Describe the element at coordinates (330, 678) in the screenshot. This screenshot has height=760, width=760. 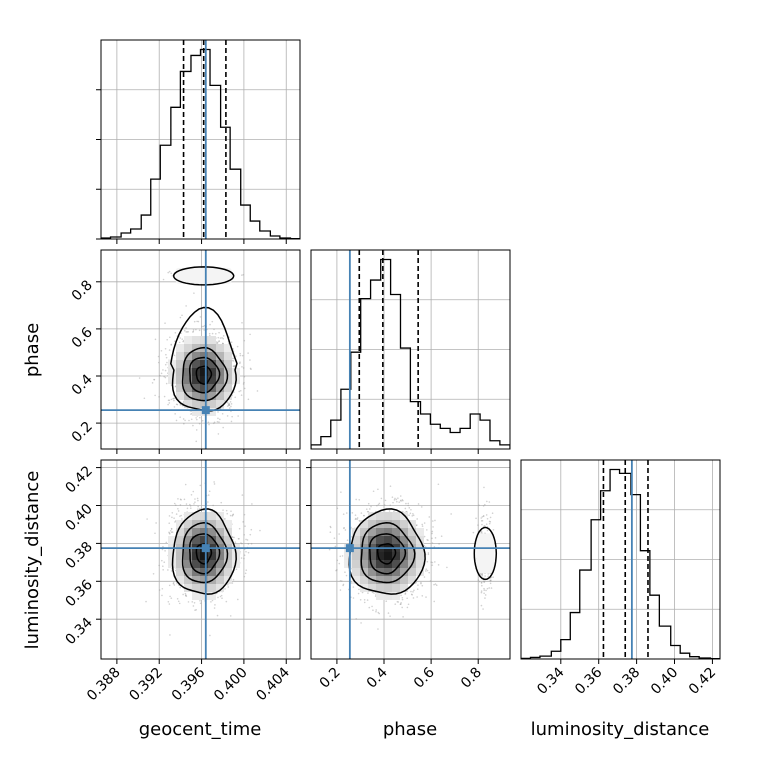
I see `x-tick-label: 0.2` at that location.